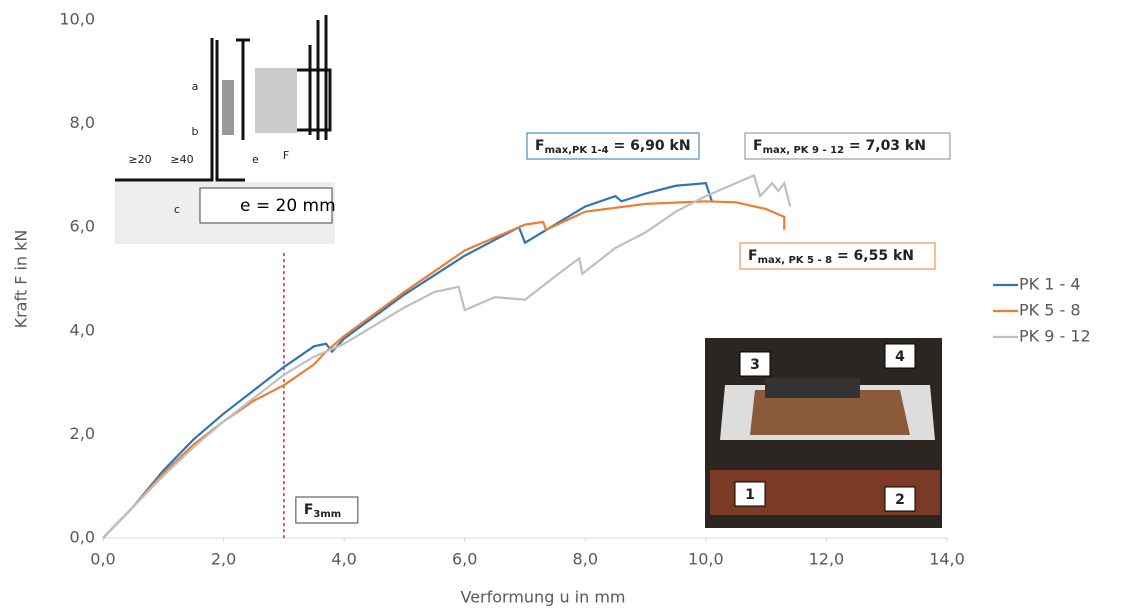  I want to click on legend-label: PK 5 - 8, so click(1050, 310).